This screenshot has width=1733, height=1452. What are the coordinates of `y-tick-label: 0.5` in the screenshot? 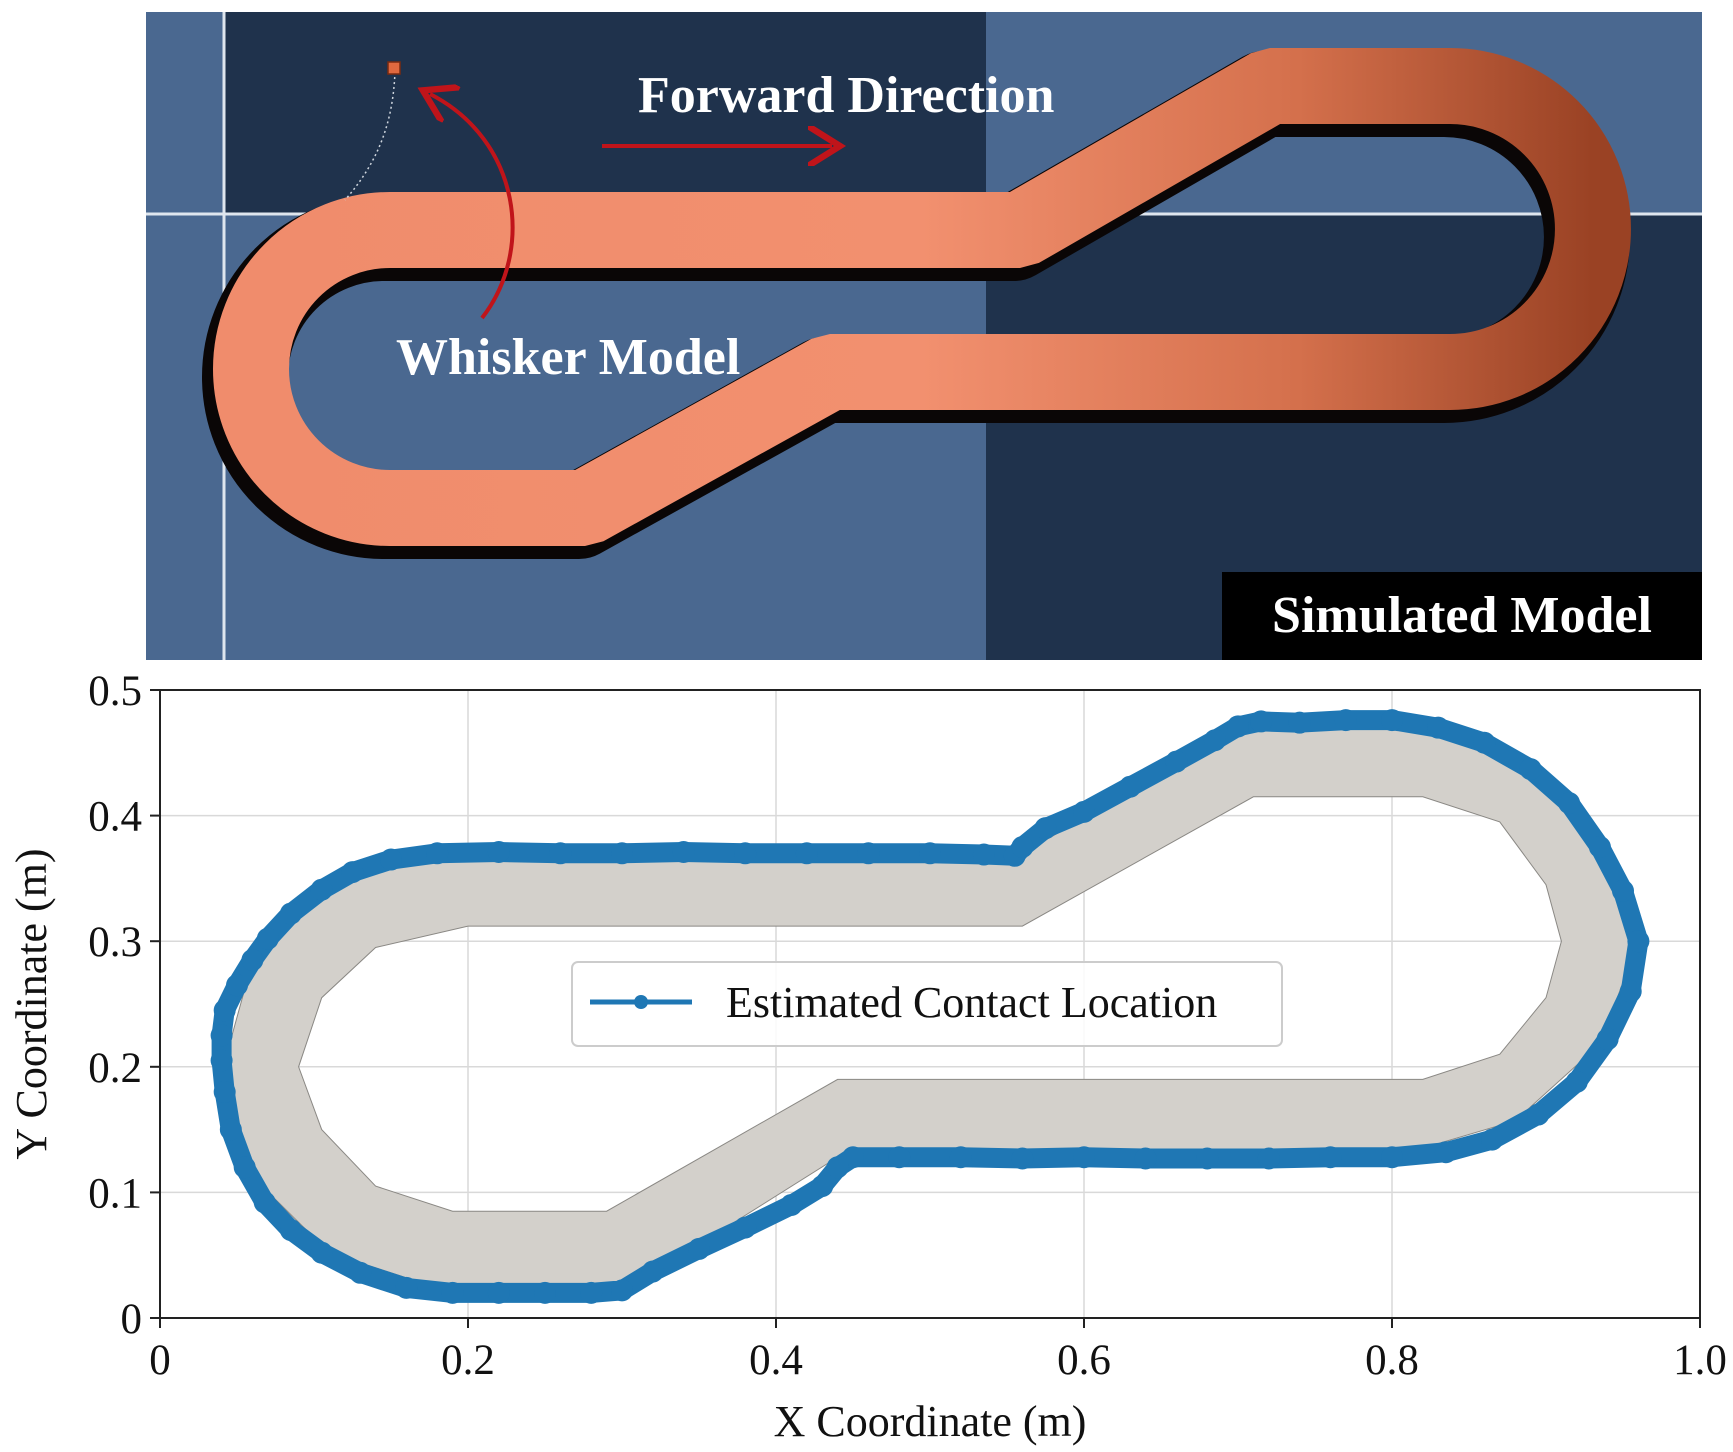 It's located at (115, 691).